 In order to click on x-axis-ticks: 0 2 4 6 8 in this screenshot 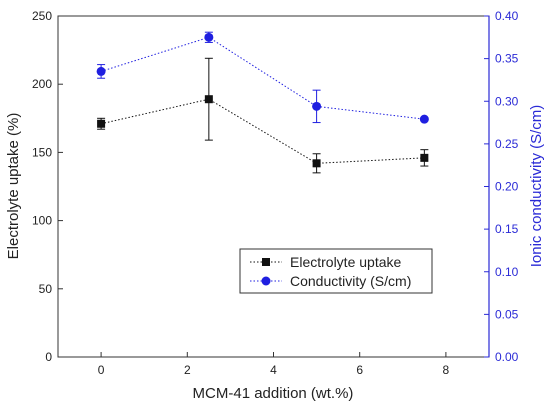, I will do `click(274, 364)`.